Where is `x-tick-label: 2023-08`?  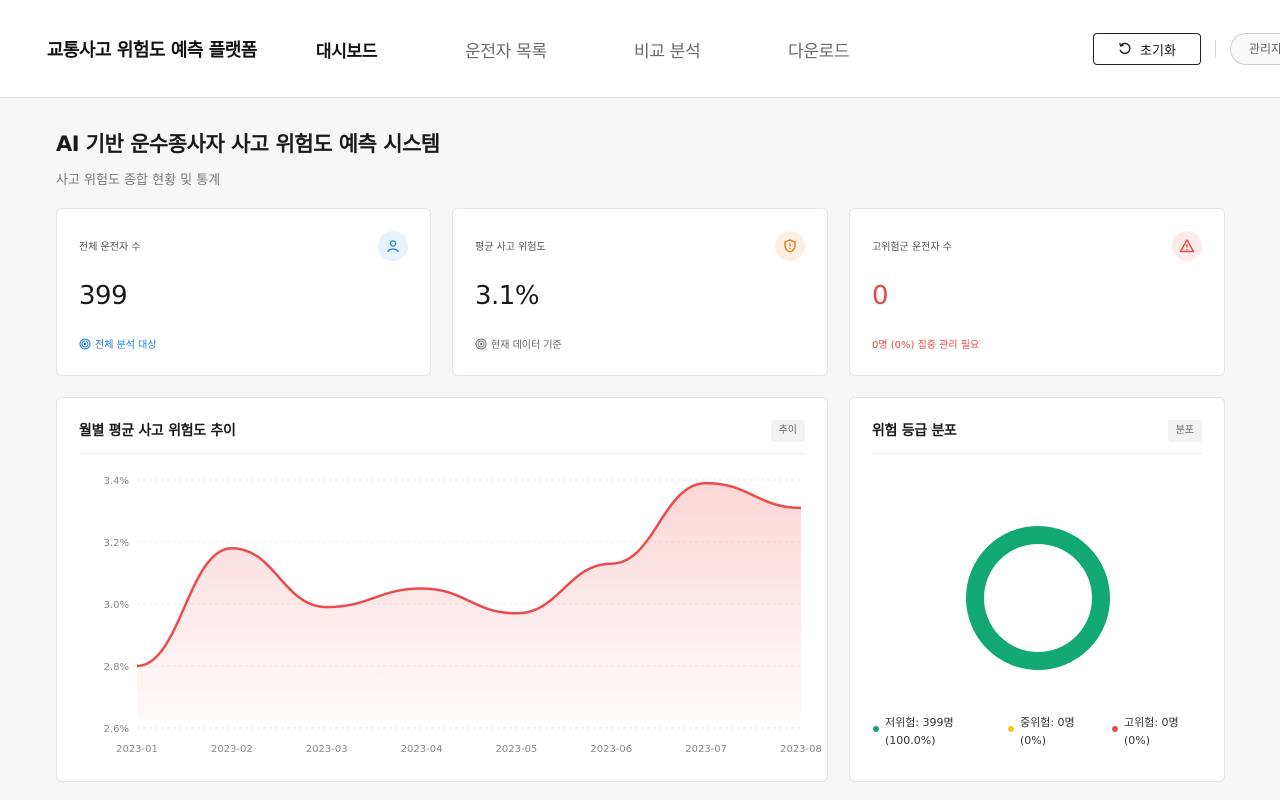
x-tick-label: 2023-08 is located at coordinates (801, 749).